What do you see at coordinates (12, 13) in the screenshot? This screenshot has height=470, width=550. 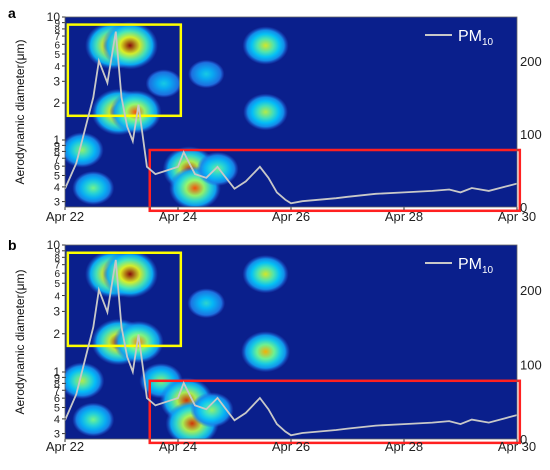 I see `panel-label: a` at bounding box center [12, 13].